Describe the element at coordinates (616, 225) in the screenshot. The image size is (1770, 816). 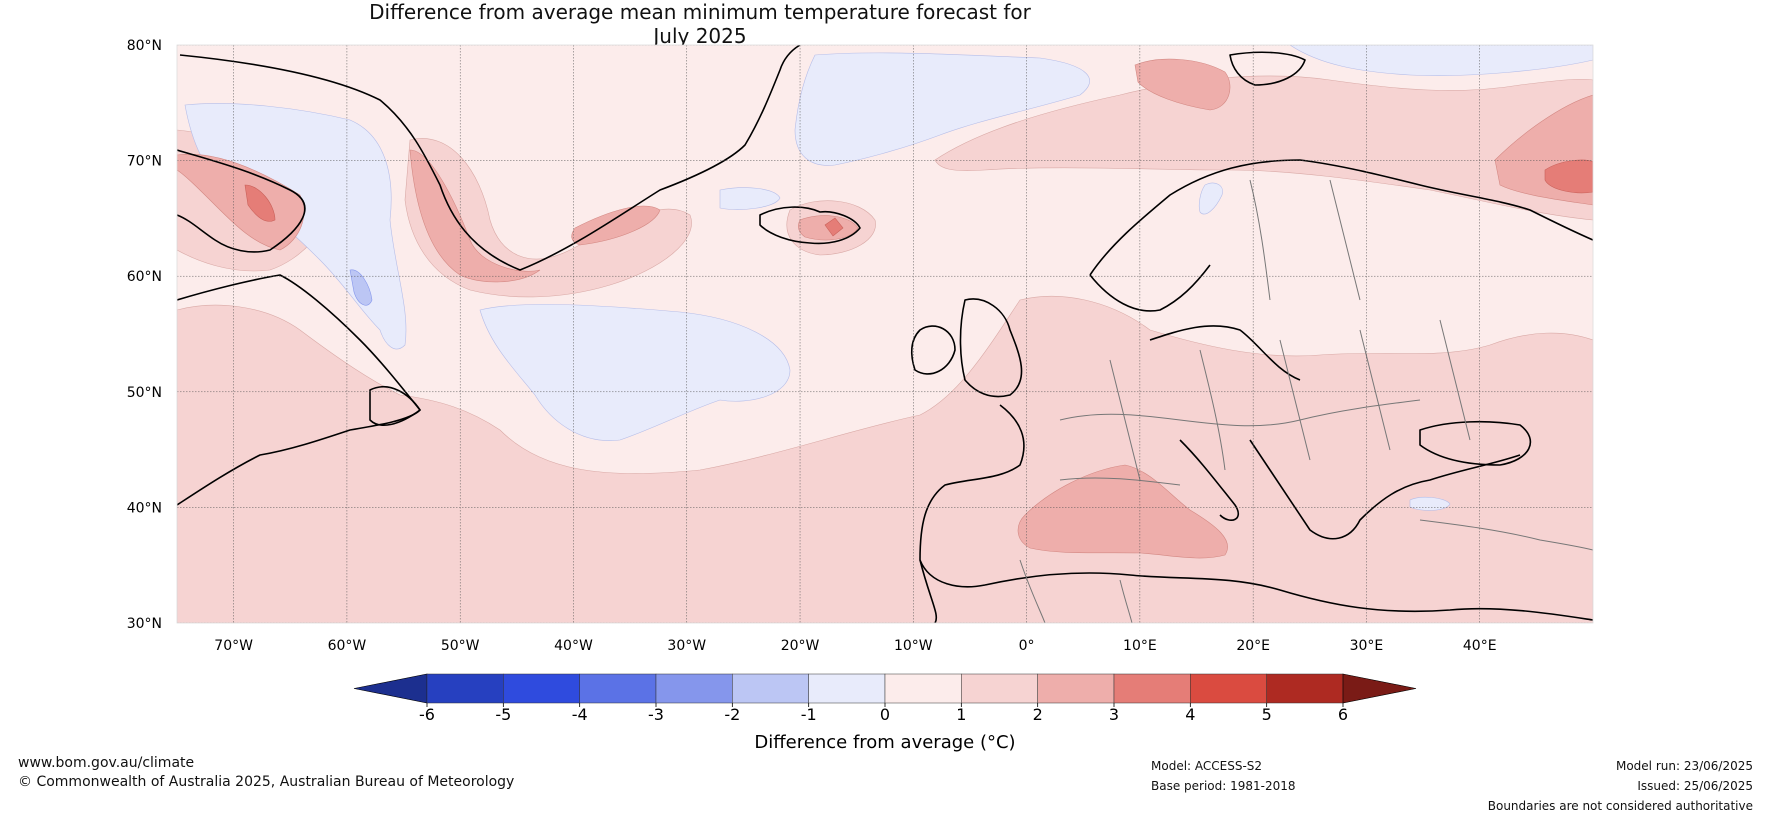
I see `anomaly-region-greenland-se-warm` at that location.